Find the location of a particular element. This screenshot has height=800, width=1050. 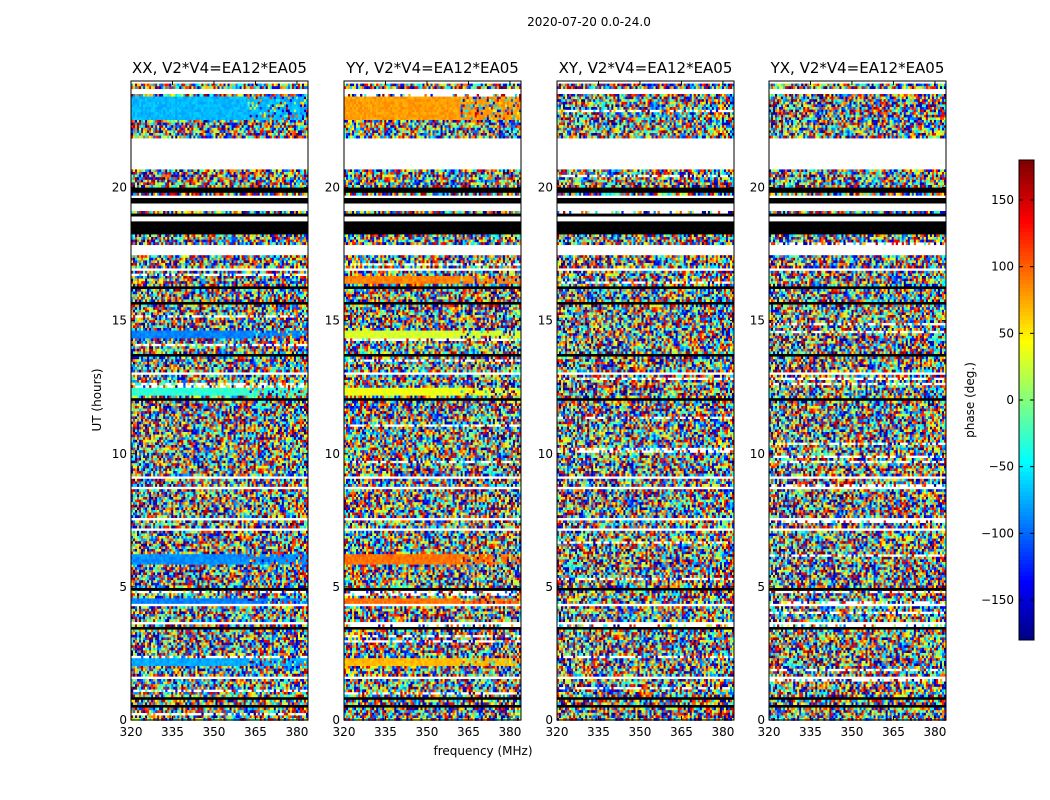

colorbar-tick-label: 150 is located at coordinates (1002, 200).